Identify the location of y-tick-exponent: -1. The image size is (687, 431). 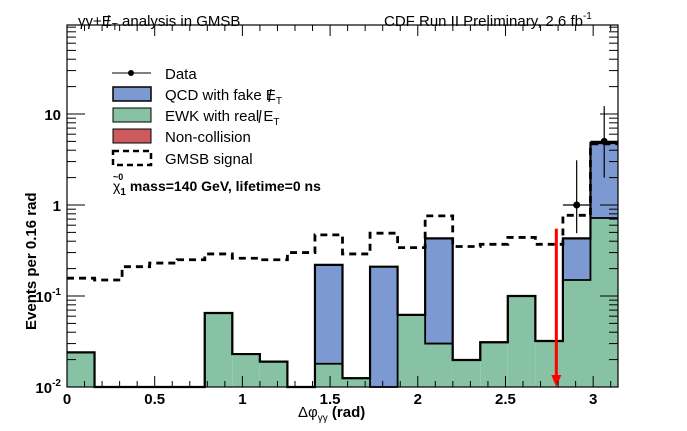
(56, 292).